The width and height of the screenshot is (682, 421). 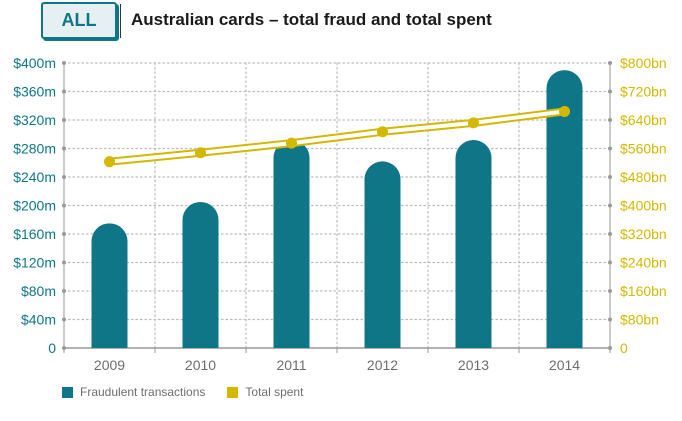 I want to click on x-tick-label: 2013, so click(x=473, y=365).